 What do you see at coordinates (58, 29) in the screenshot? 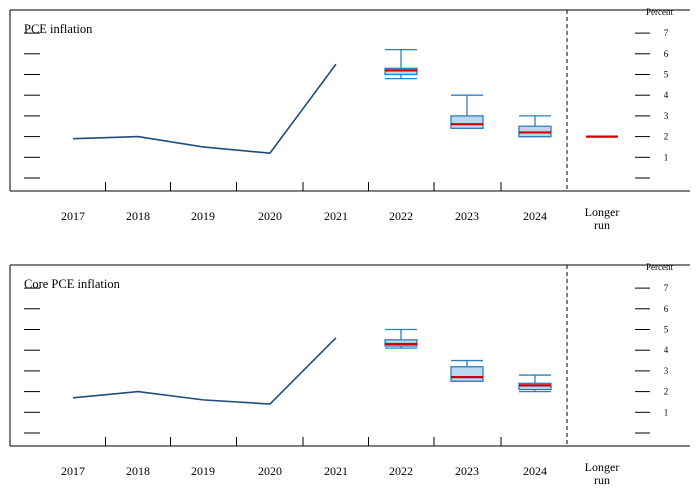
I see `panel-title: PCE inflation` at bounding box center [58, 29].